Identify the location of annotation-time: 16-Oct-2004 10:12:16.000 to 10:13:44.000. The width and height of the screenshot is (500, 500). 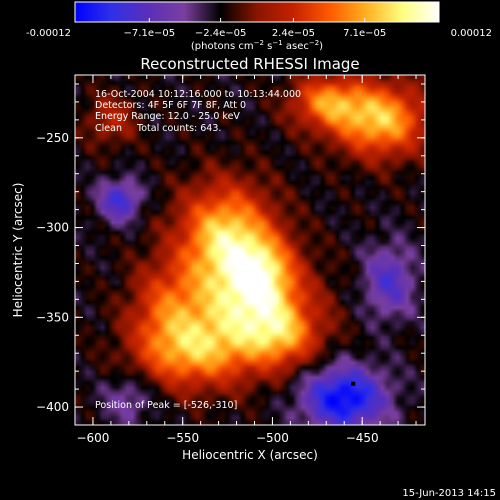
(198, 94).